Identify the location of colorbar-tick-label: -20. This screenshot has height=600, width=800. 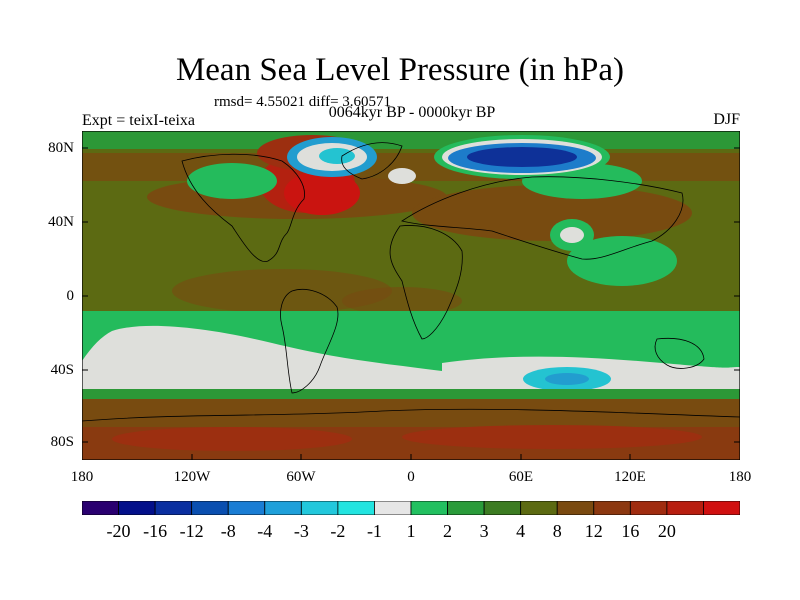
(118, 531).